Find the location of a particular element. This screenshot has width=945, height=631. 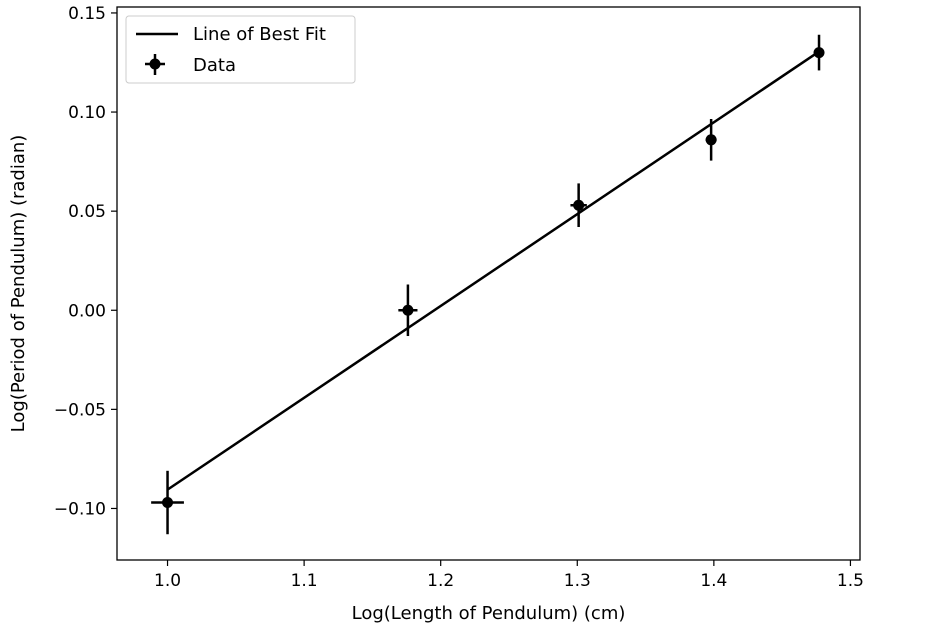

y-axis: −0.10 −0.05 0.00 0.05 0.10 0.15 is located at coordinates (85, 261).